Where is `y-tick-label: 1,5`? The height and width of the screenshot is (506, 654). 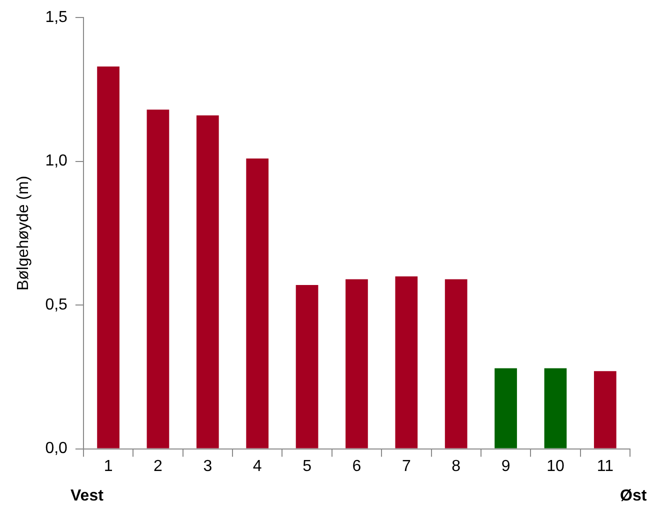 y-tick-label: 1,5 is located at coordinates (56, 17).